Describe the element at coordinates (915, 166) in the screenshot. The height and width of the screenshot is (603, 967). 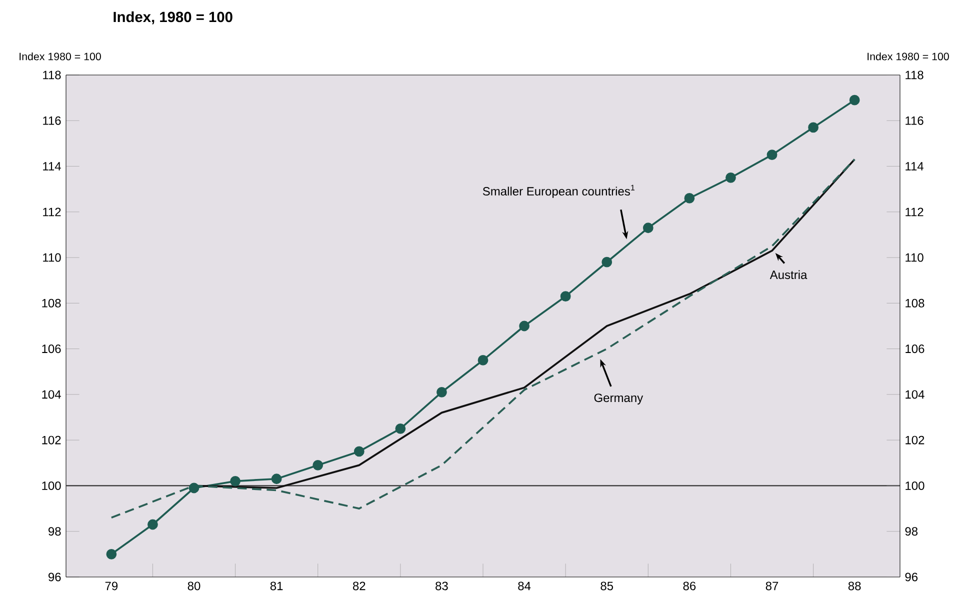
I see `y2-tick-label: 114` at that location.